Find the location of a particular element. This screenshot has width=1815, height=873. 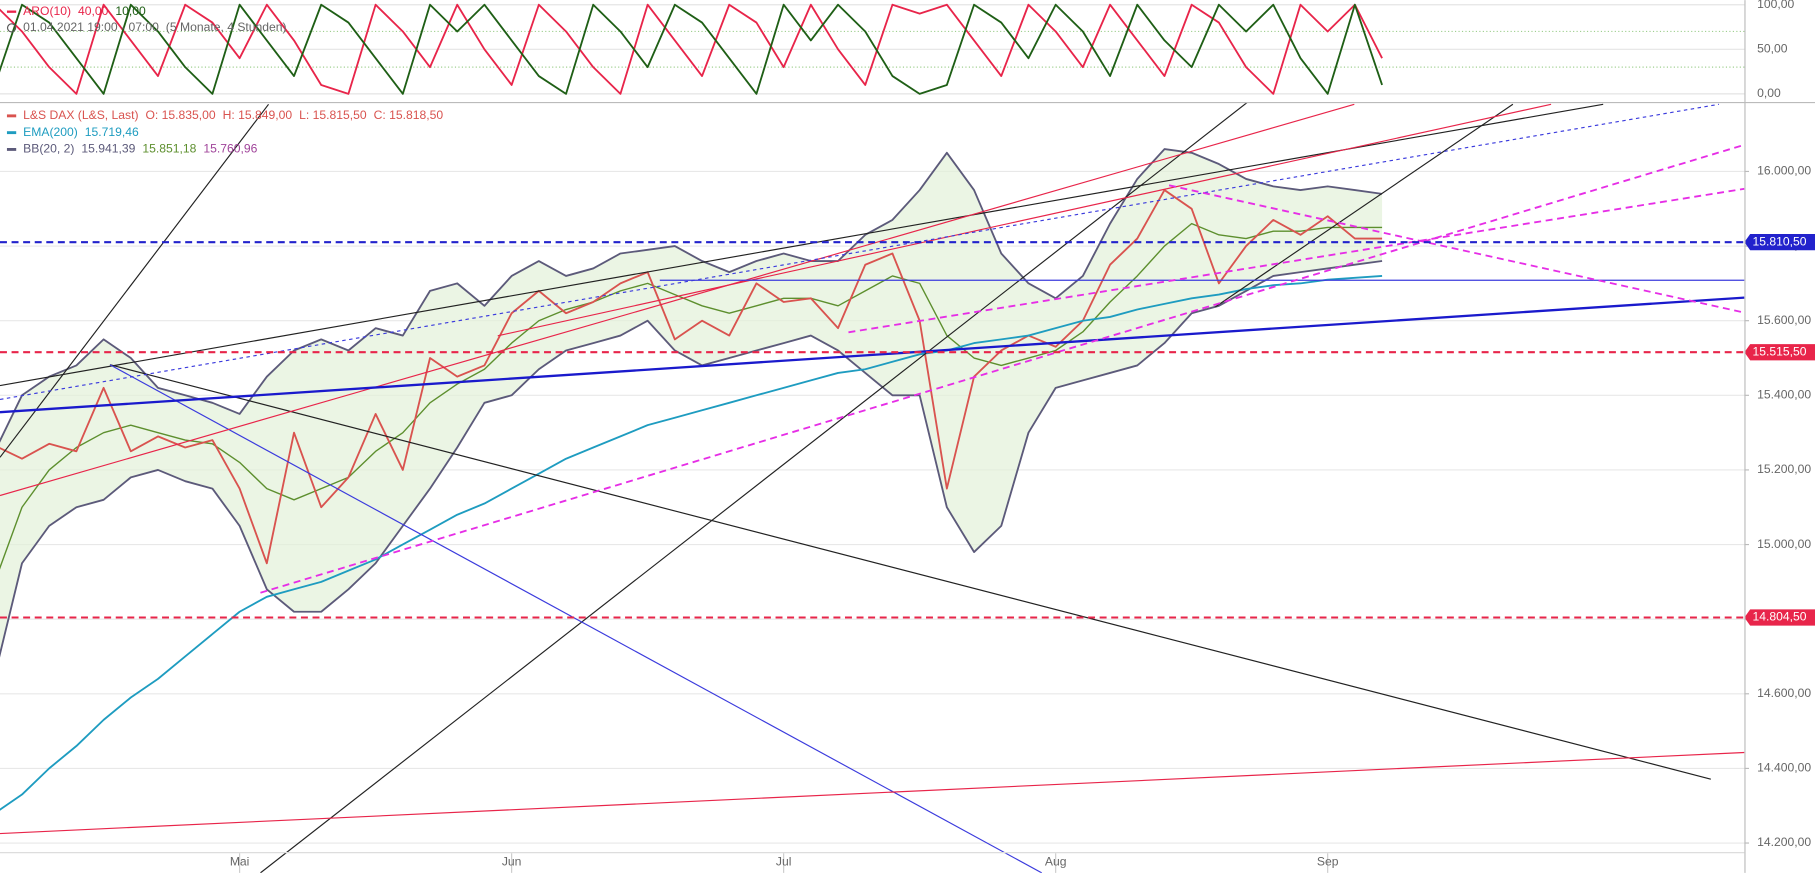

y-tick-label: 50,00 is located at coordinates (1772, 49).